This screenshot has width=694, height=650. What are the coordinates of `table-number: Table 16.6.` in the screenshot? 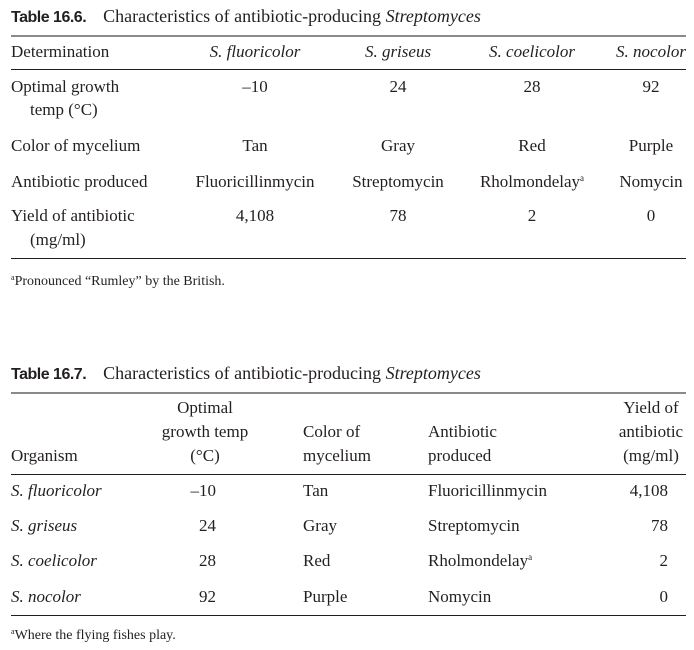 It's located at (49, 17).